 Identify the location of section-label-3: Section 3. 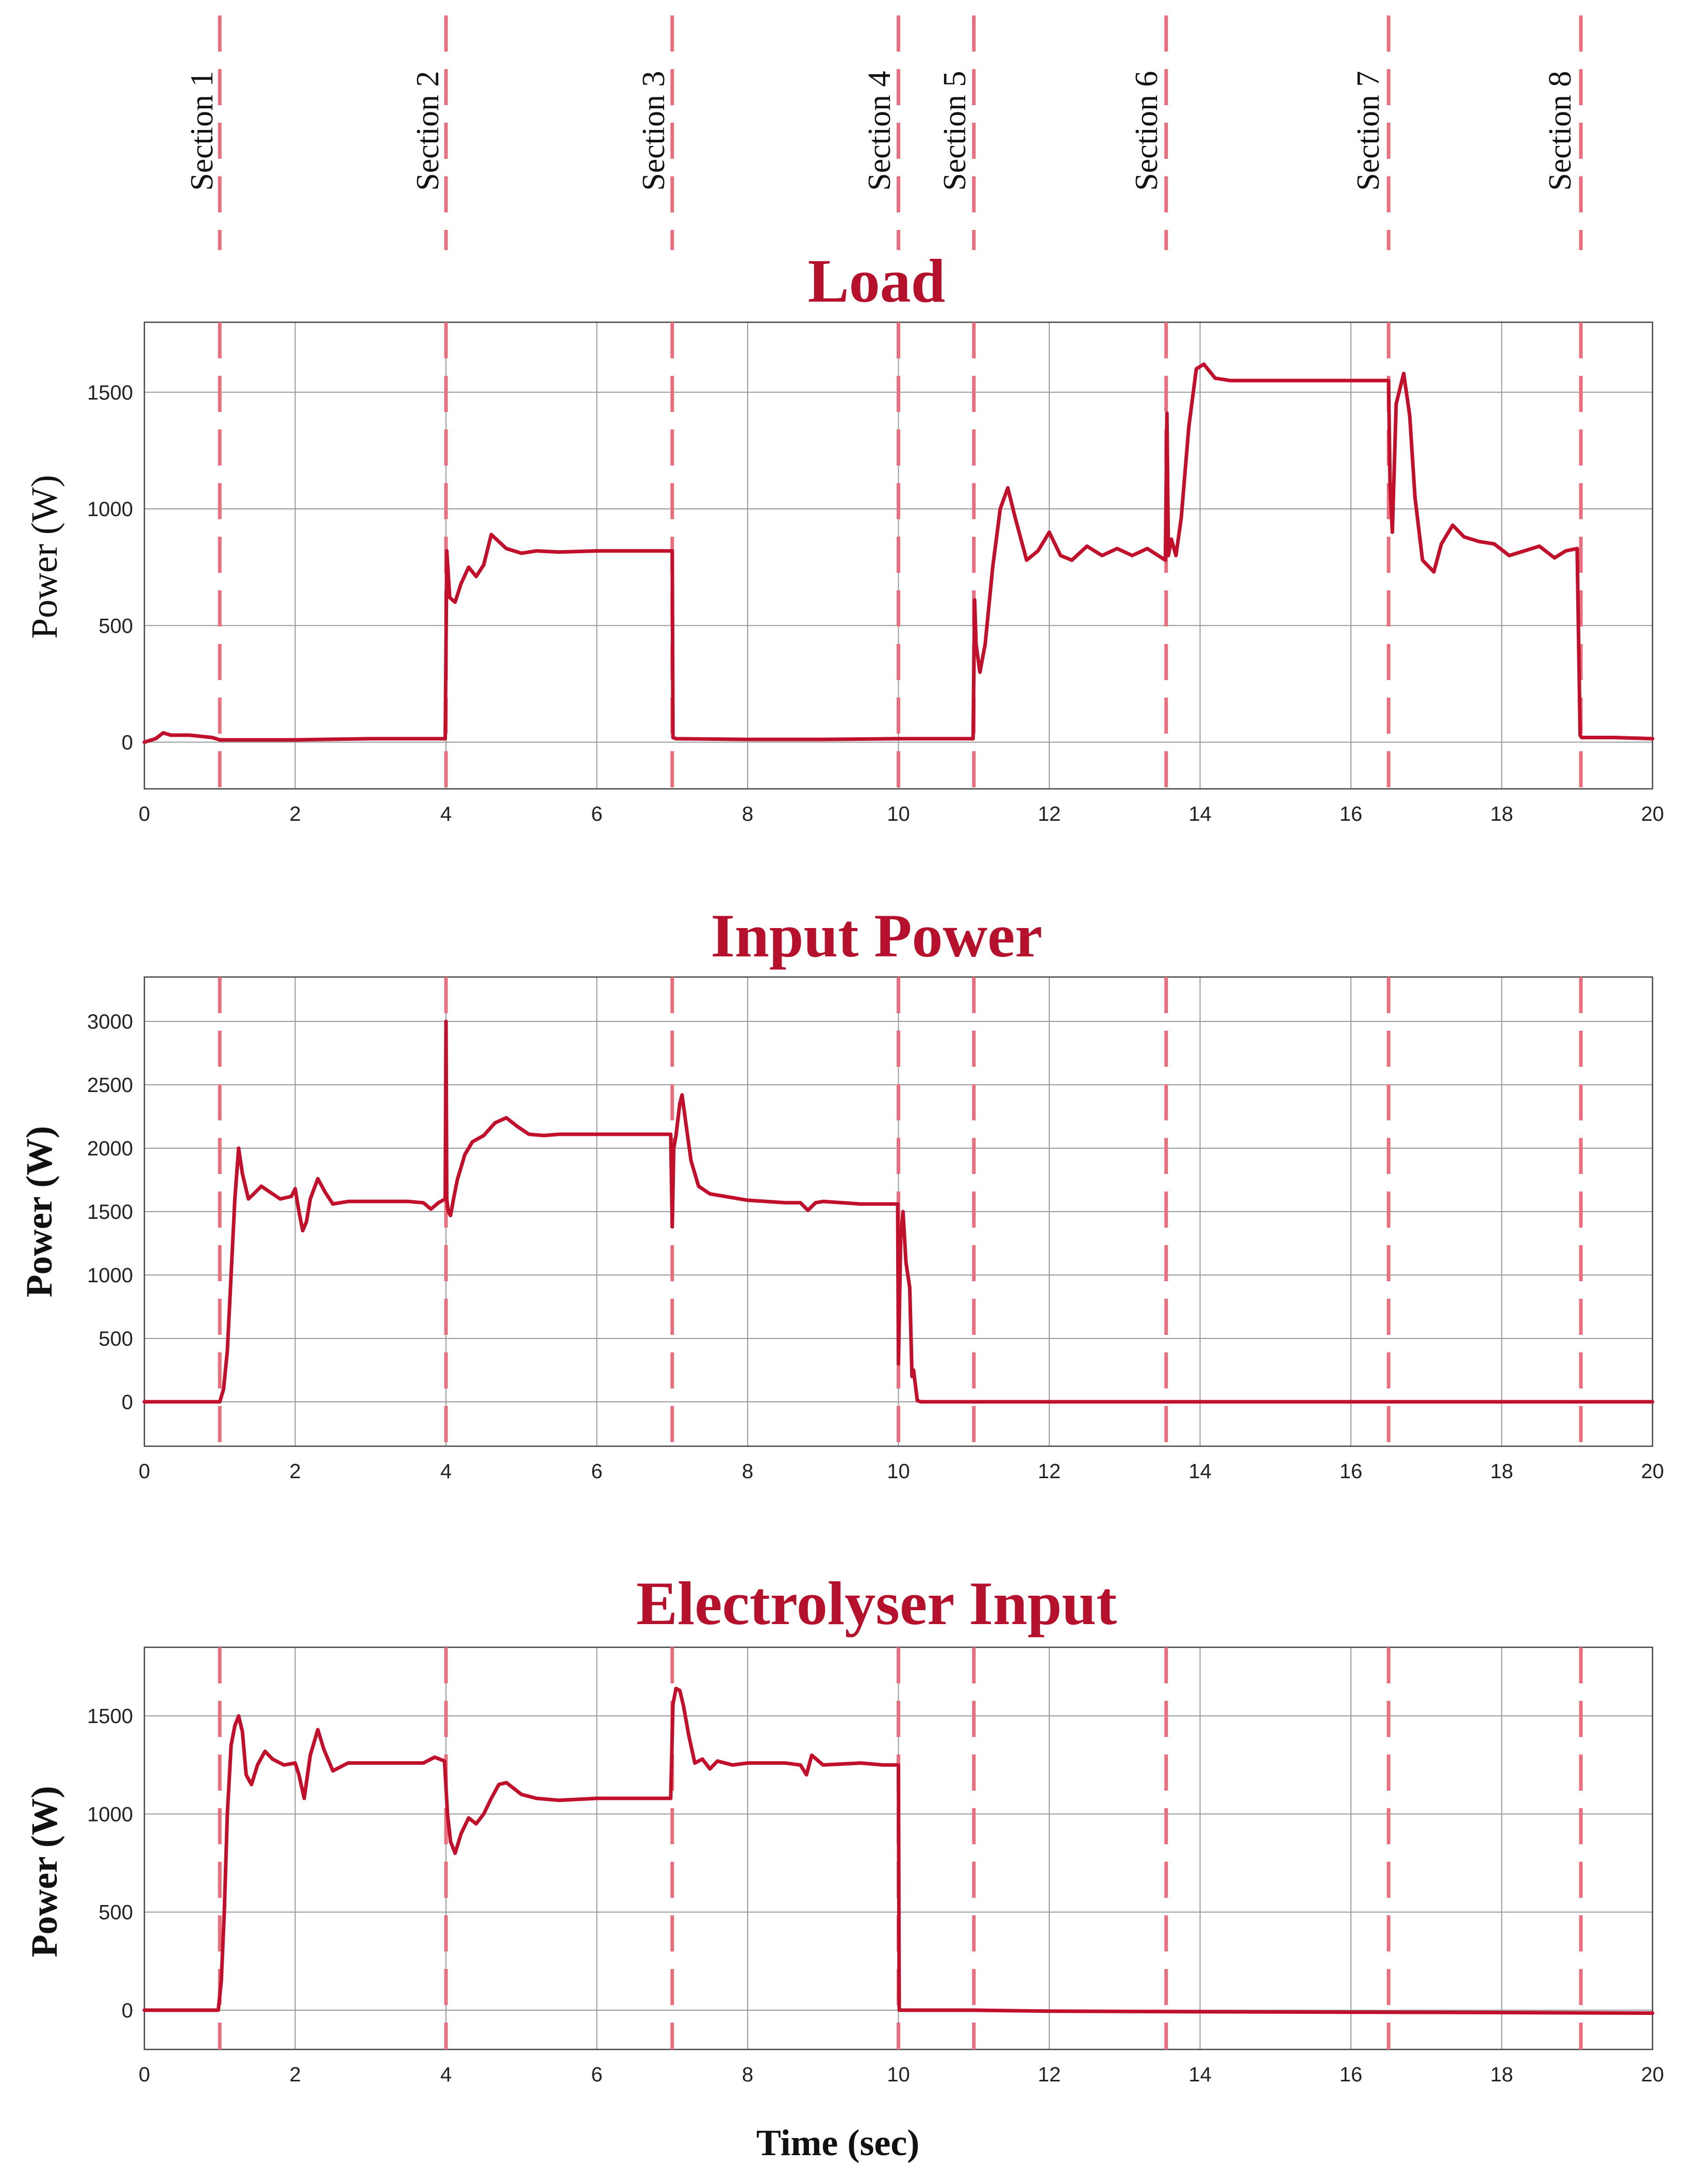
(654, 131).